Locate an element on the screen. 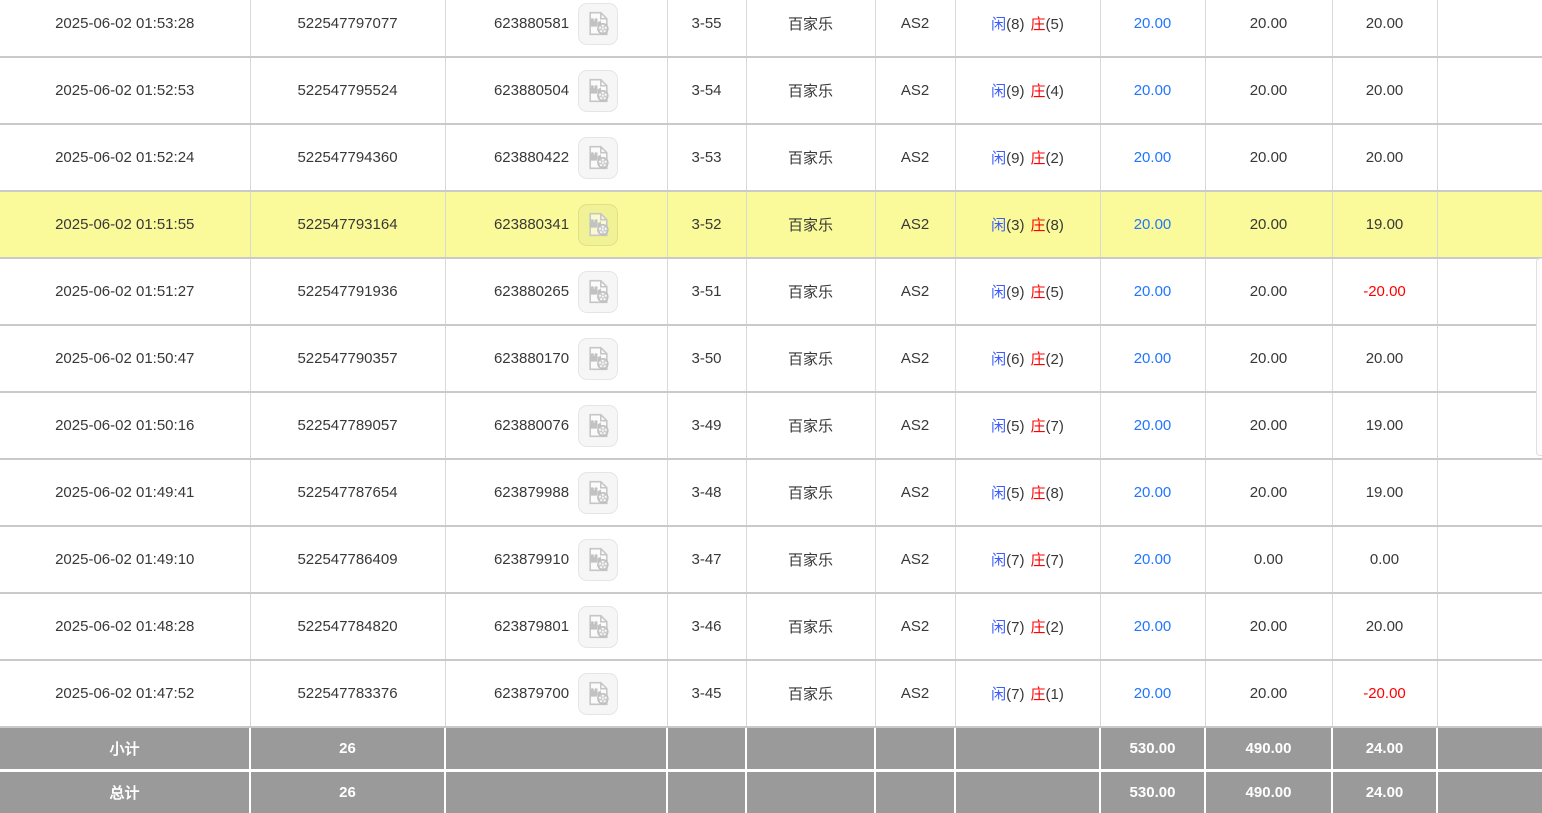  bet-time: 2025-06-02 01:53:28 is located at coordinates (125, 28).